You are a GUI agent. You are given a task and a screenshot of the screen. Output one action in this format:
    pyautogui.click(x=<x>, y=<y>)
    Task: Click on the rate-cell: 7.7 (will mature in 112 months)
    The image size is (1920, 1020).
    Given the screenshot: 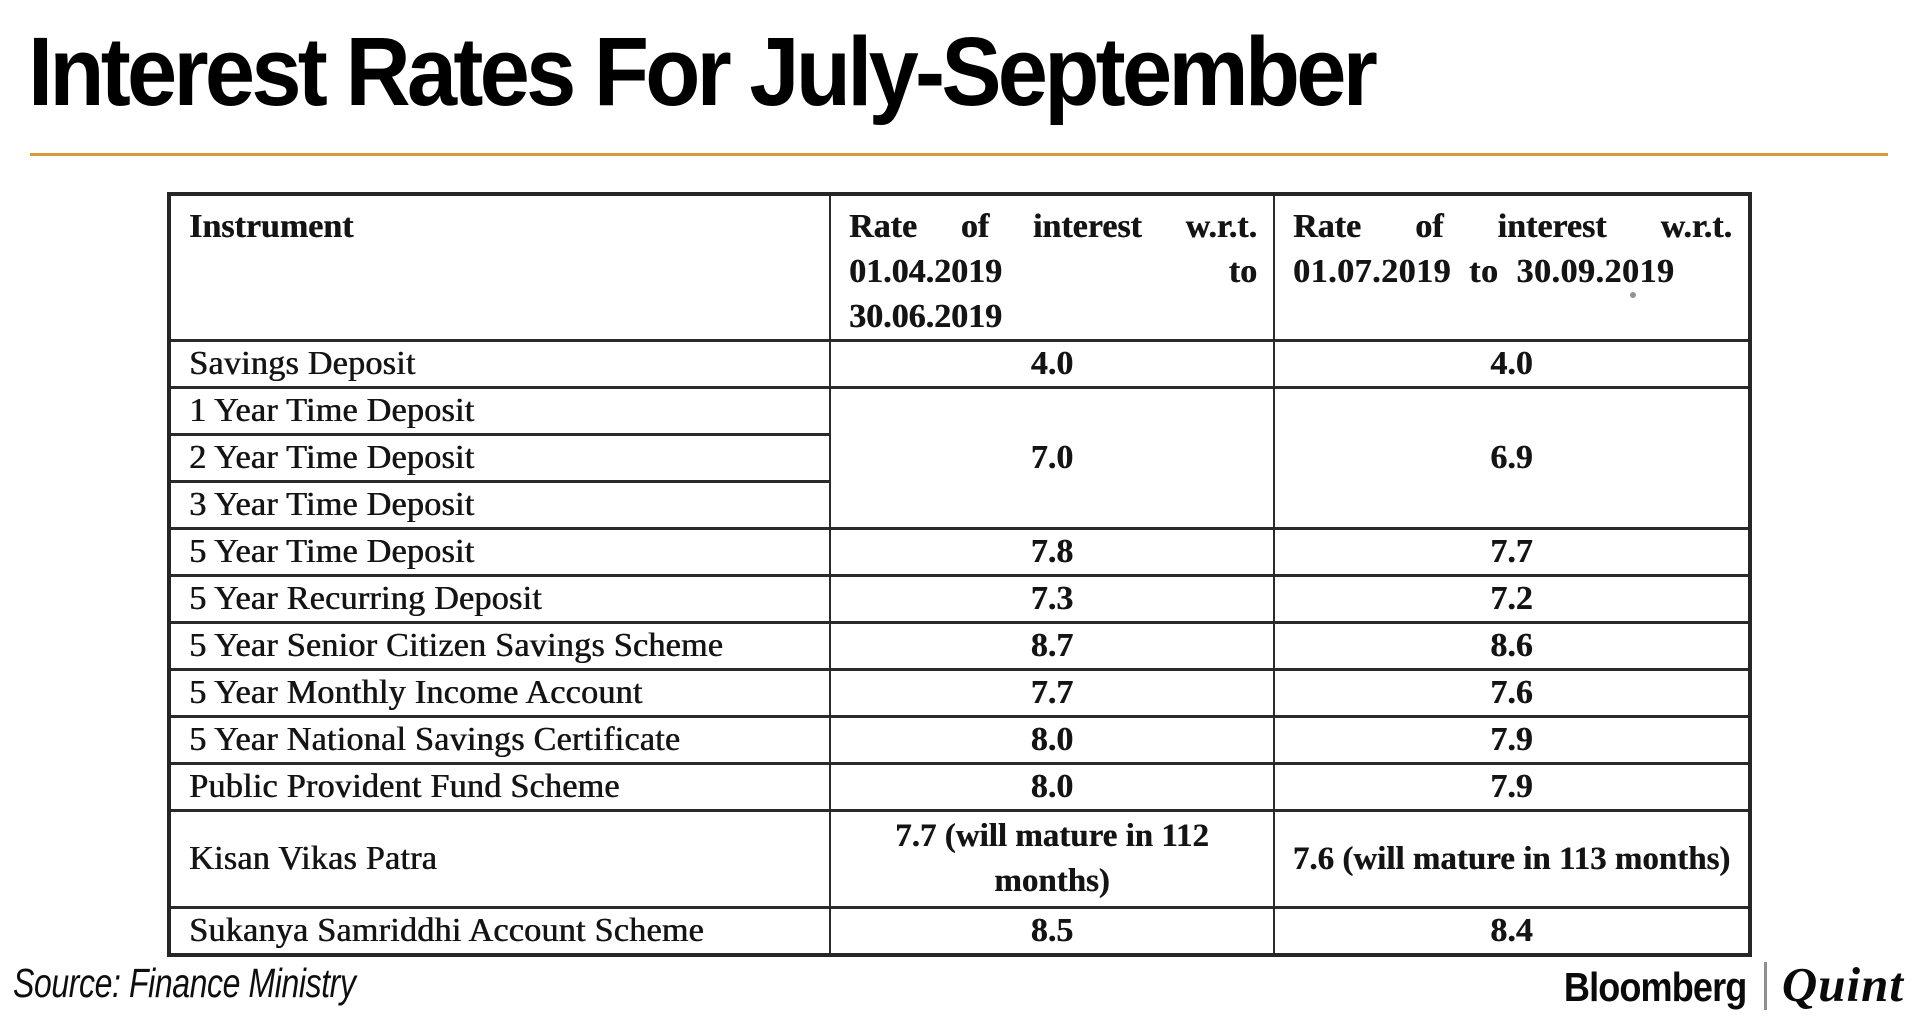 What is the action you would take?
    pyautogui.click(x=1052, y=859)
    